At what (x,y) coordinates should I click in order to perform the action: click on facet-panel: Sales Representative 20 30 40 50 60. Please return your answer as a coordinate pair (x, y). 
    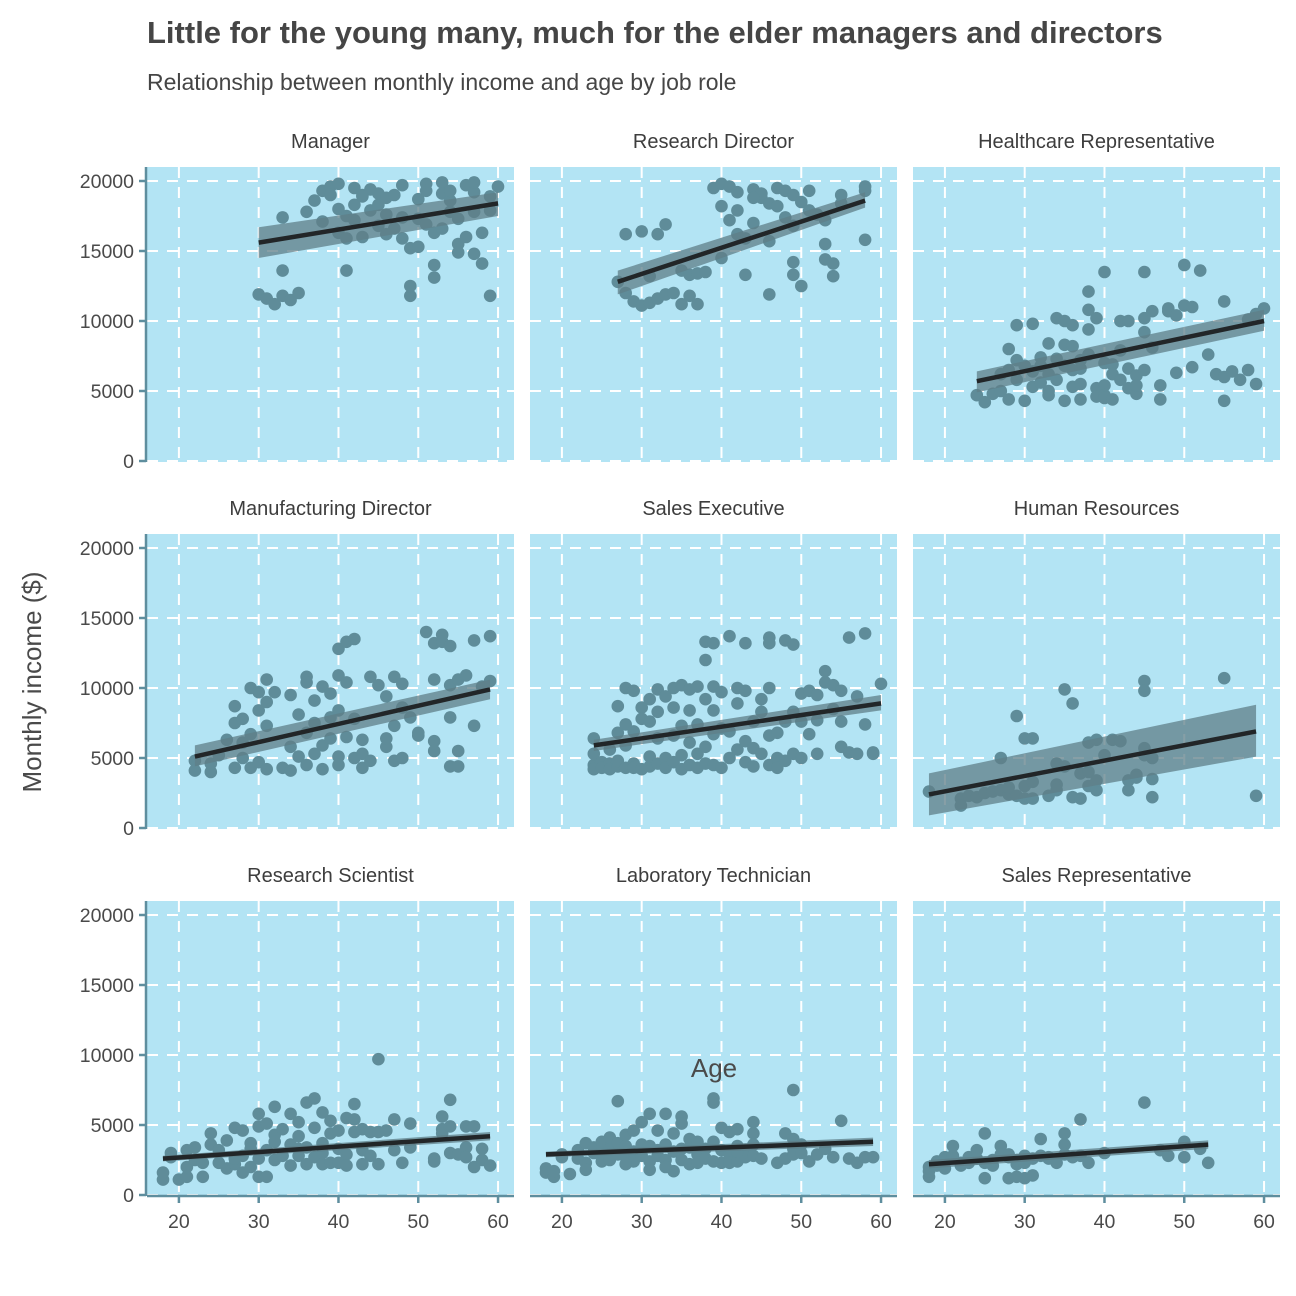
    Looking at the image, I should click on (1096, 1049).